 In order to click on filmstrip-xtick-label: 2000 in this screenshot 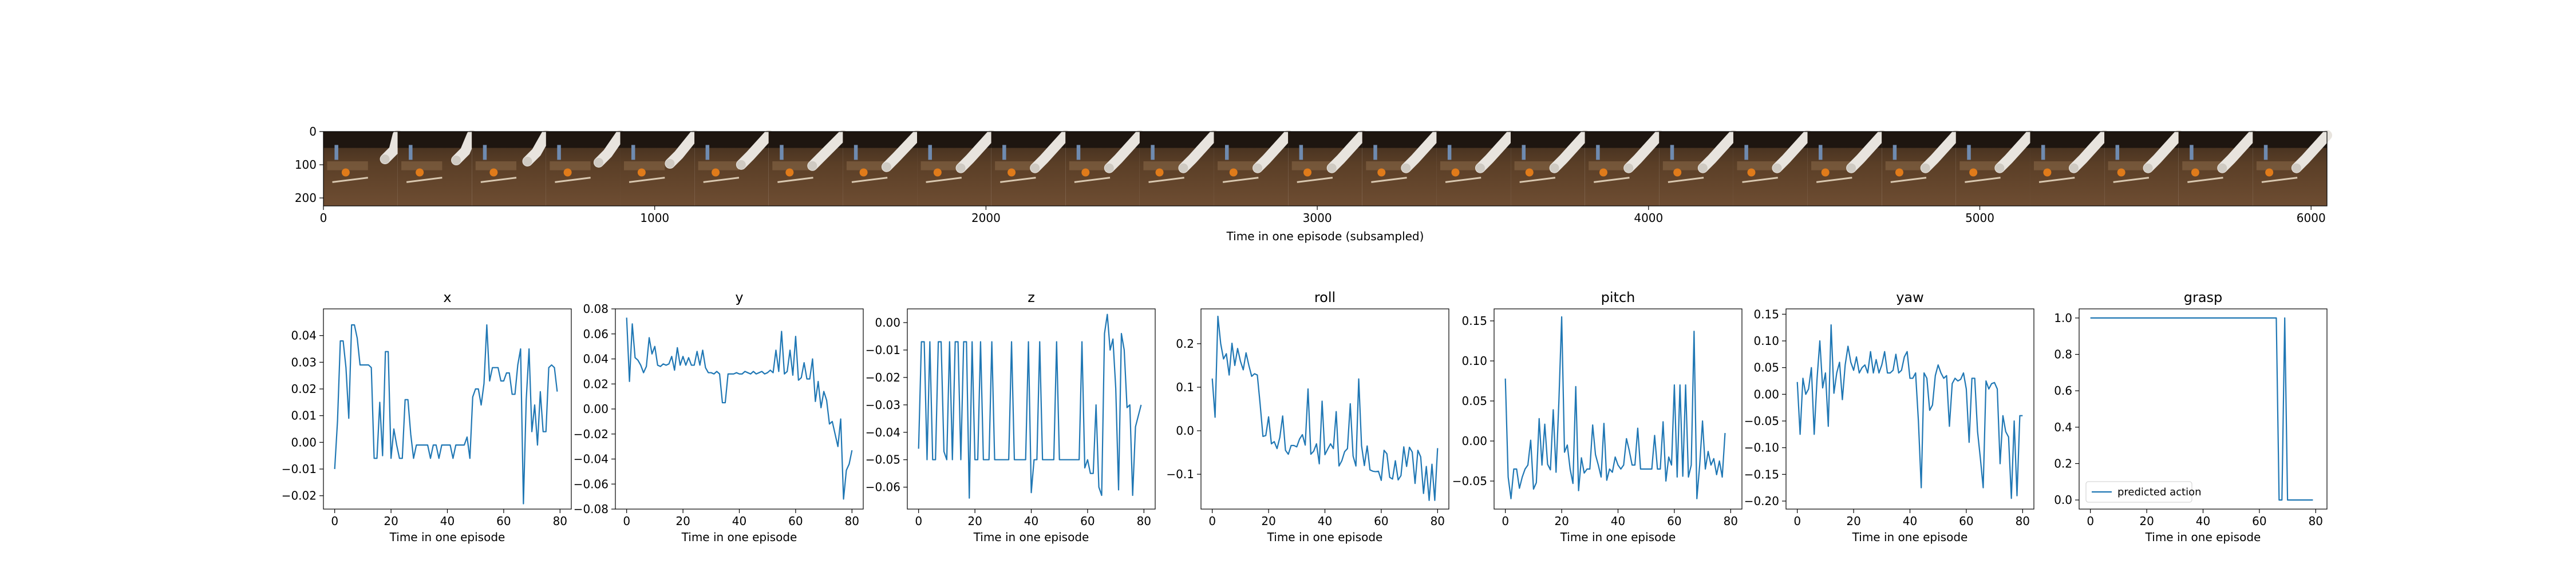, I will do `click(986, 218)`.